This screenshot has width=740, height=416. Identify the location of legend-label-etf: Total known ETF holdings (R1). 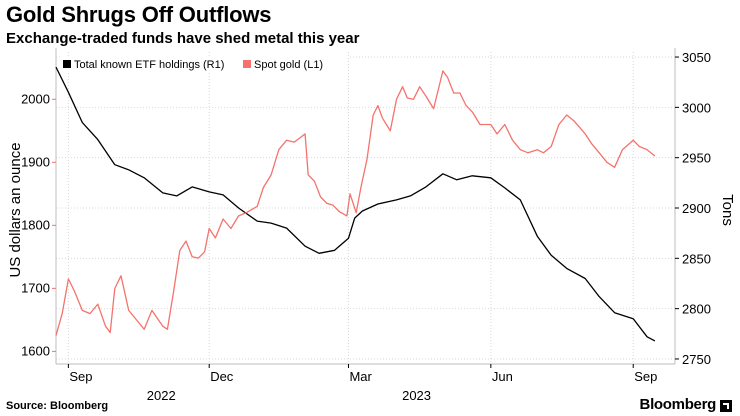
(149, 65).